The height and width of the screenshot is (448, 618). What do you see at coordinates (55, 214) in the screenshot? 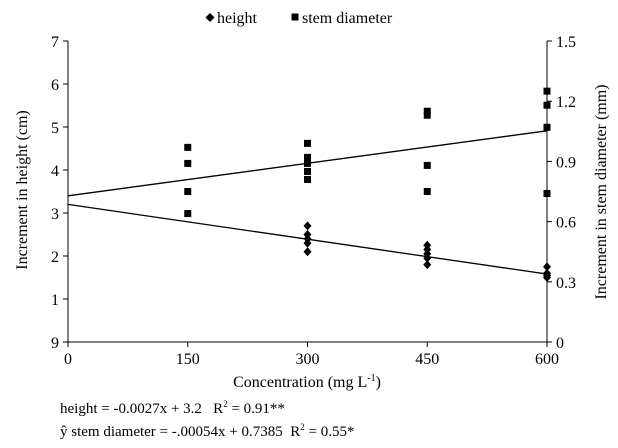
I see `y-left-tick-label-3: 3` at bounding box center [55, 214].